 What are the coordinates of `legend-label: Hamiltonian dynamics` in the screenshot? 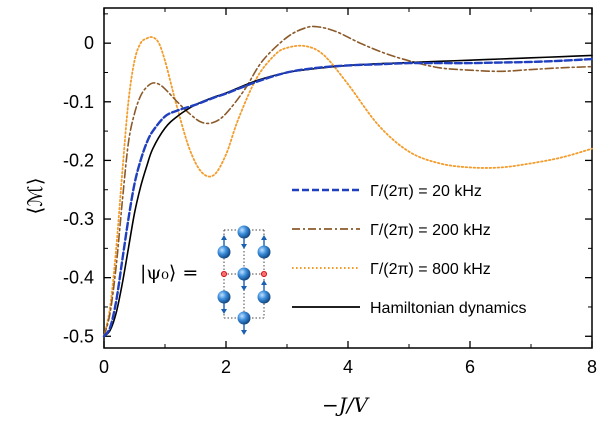 It's located at (448, 308).